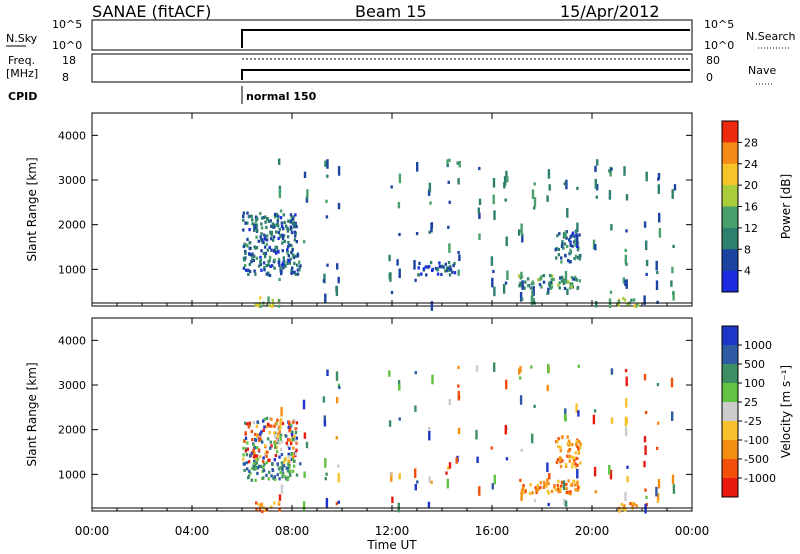  Describe the element at coordinates (72, 135) in the screenshot. I see `y-tick-label: 4000` at that location.